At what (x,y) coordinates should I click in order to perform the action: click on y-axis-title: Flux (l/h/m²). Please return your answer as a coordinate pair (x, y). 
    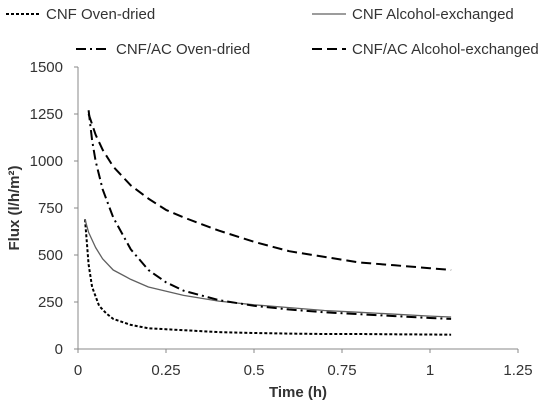
    Looking at the image, I should click on (14, 208).